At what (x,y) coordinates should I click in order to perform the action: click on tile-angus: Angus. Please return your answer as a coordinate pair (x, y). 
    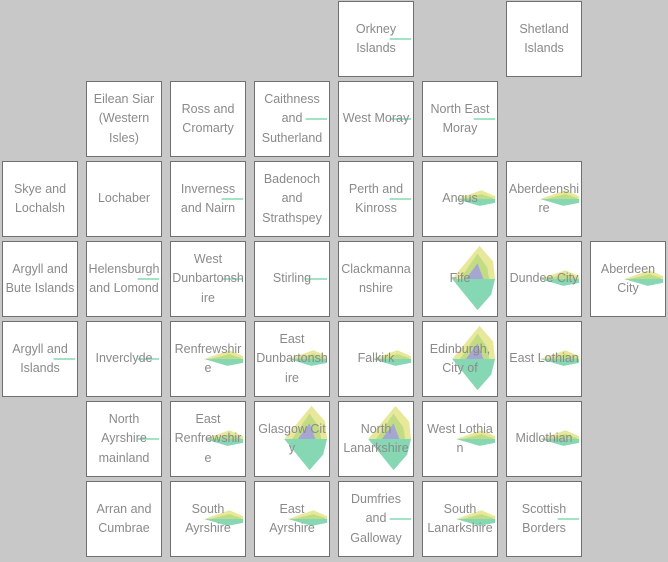
    Looking at the image, I should click on (460, 199).